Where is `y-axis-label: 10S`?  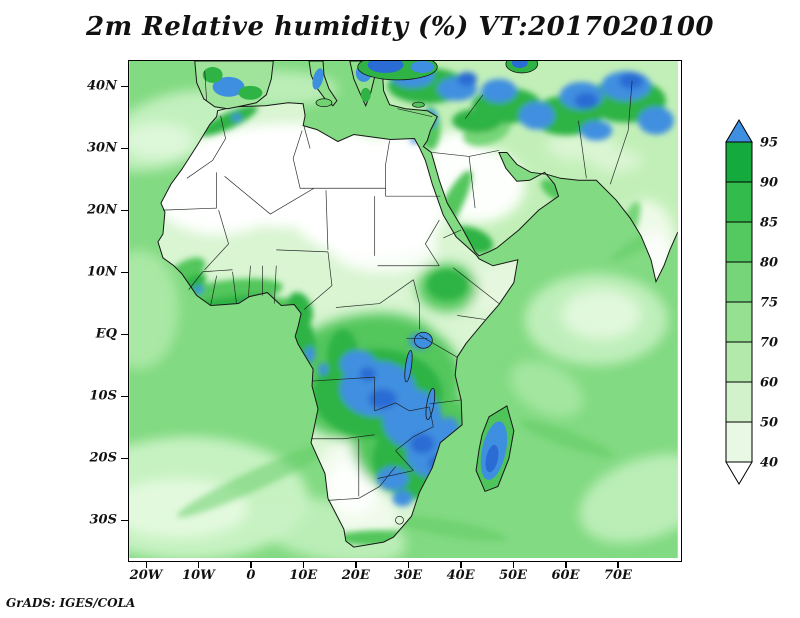
y-axis-label: 10S is located at coordinates (103, 396).